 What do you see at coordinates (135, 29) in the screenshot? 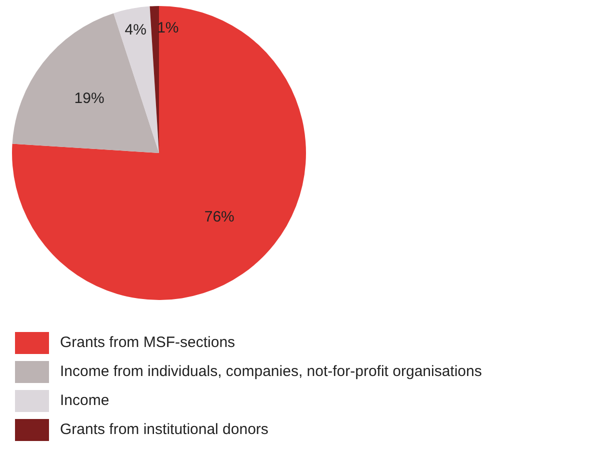
I see `data-label: 4%` at bounding box center [135, 29].